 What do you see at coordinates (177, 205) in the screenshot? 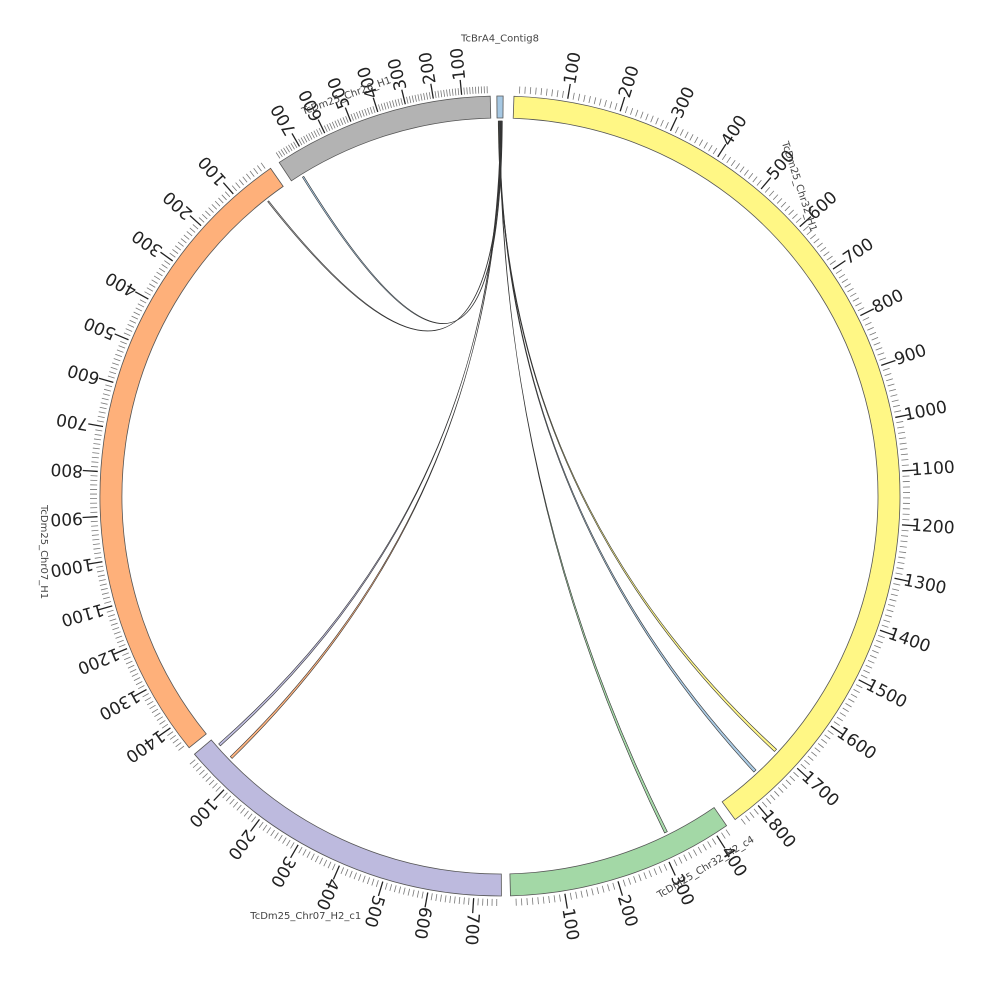
I see `tick-label: 200` at bounding box center [177, 205].